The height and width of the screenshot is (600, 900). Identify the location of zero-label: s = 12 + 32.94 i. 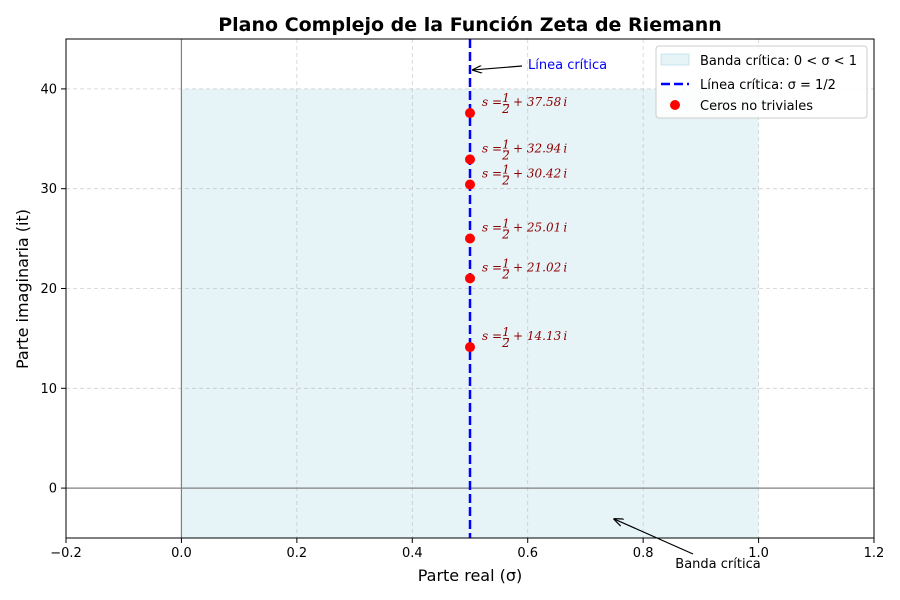
(524, 149).